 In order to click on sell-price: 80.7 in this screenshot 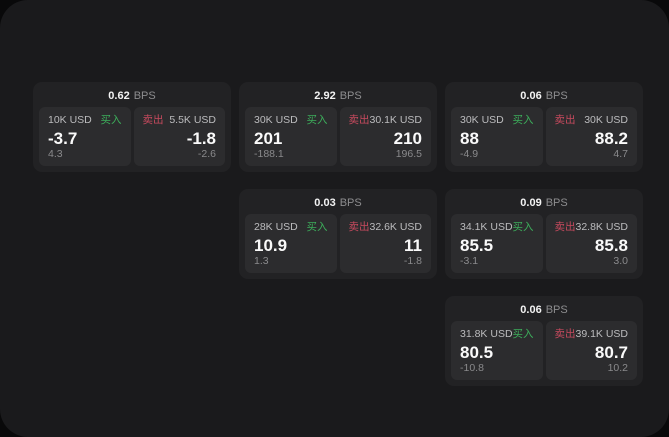, I will do `click(611, 352)`.